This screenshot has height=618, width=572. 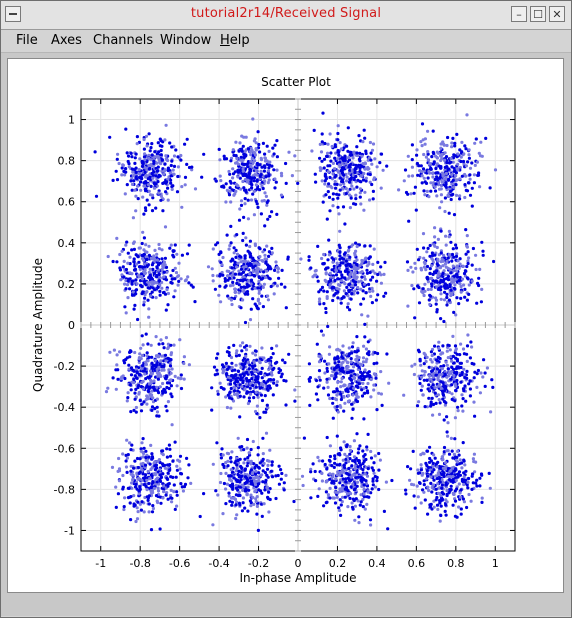 What do you see at coordinates (235, 40) in the screenshot?
I see `menu-help: Help` at bounding box center [235, 40].